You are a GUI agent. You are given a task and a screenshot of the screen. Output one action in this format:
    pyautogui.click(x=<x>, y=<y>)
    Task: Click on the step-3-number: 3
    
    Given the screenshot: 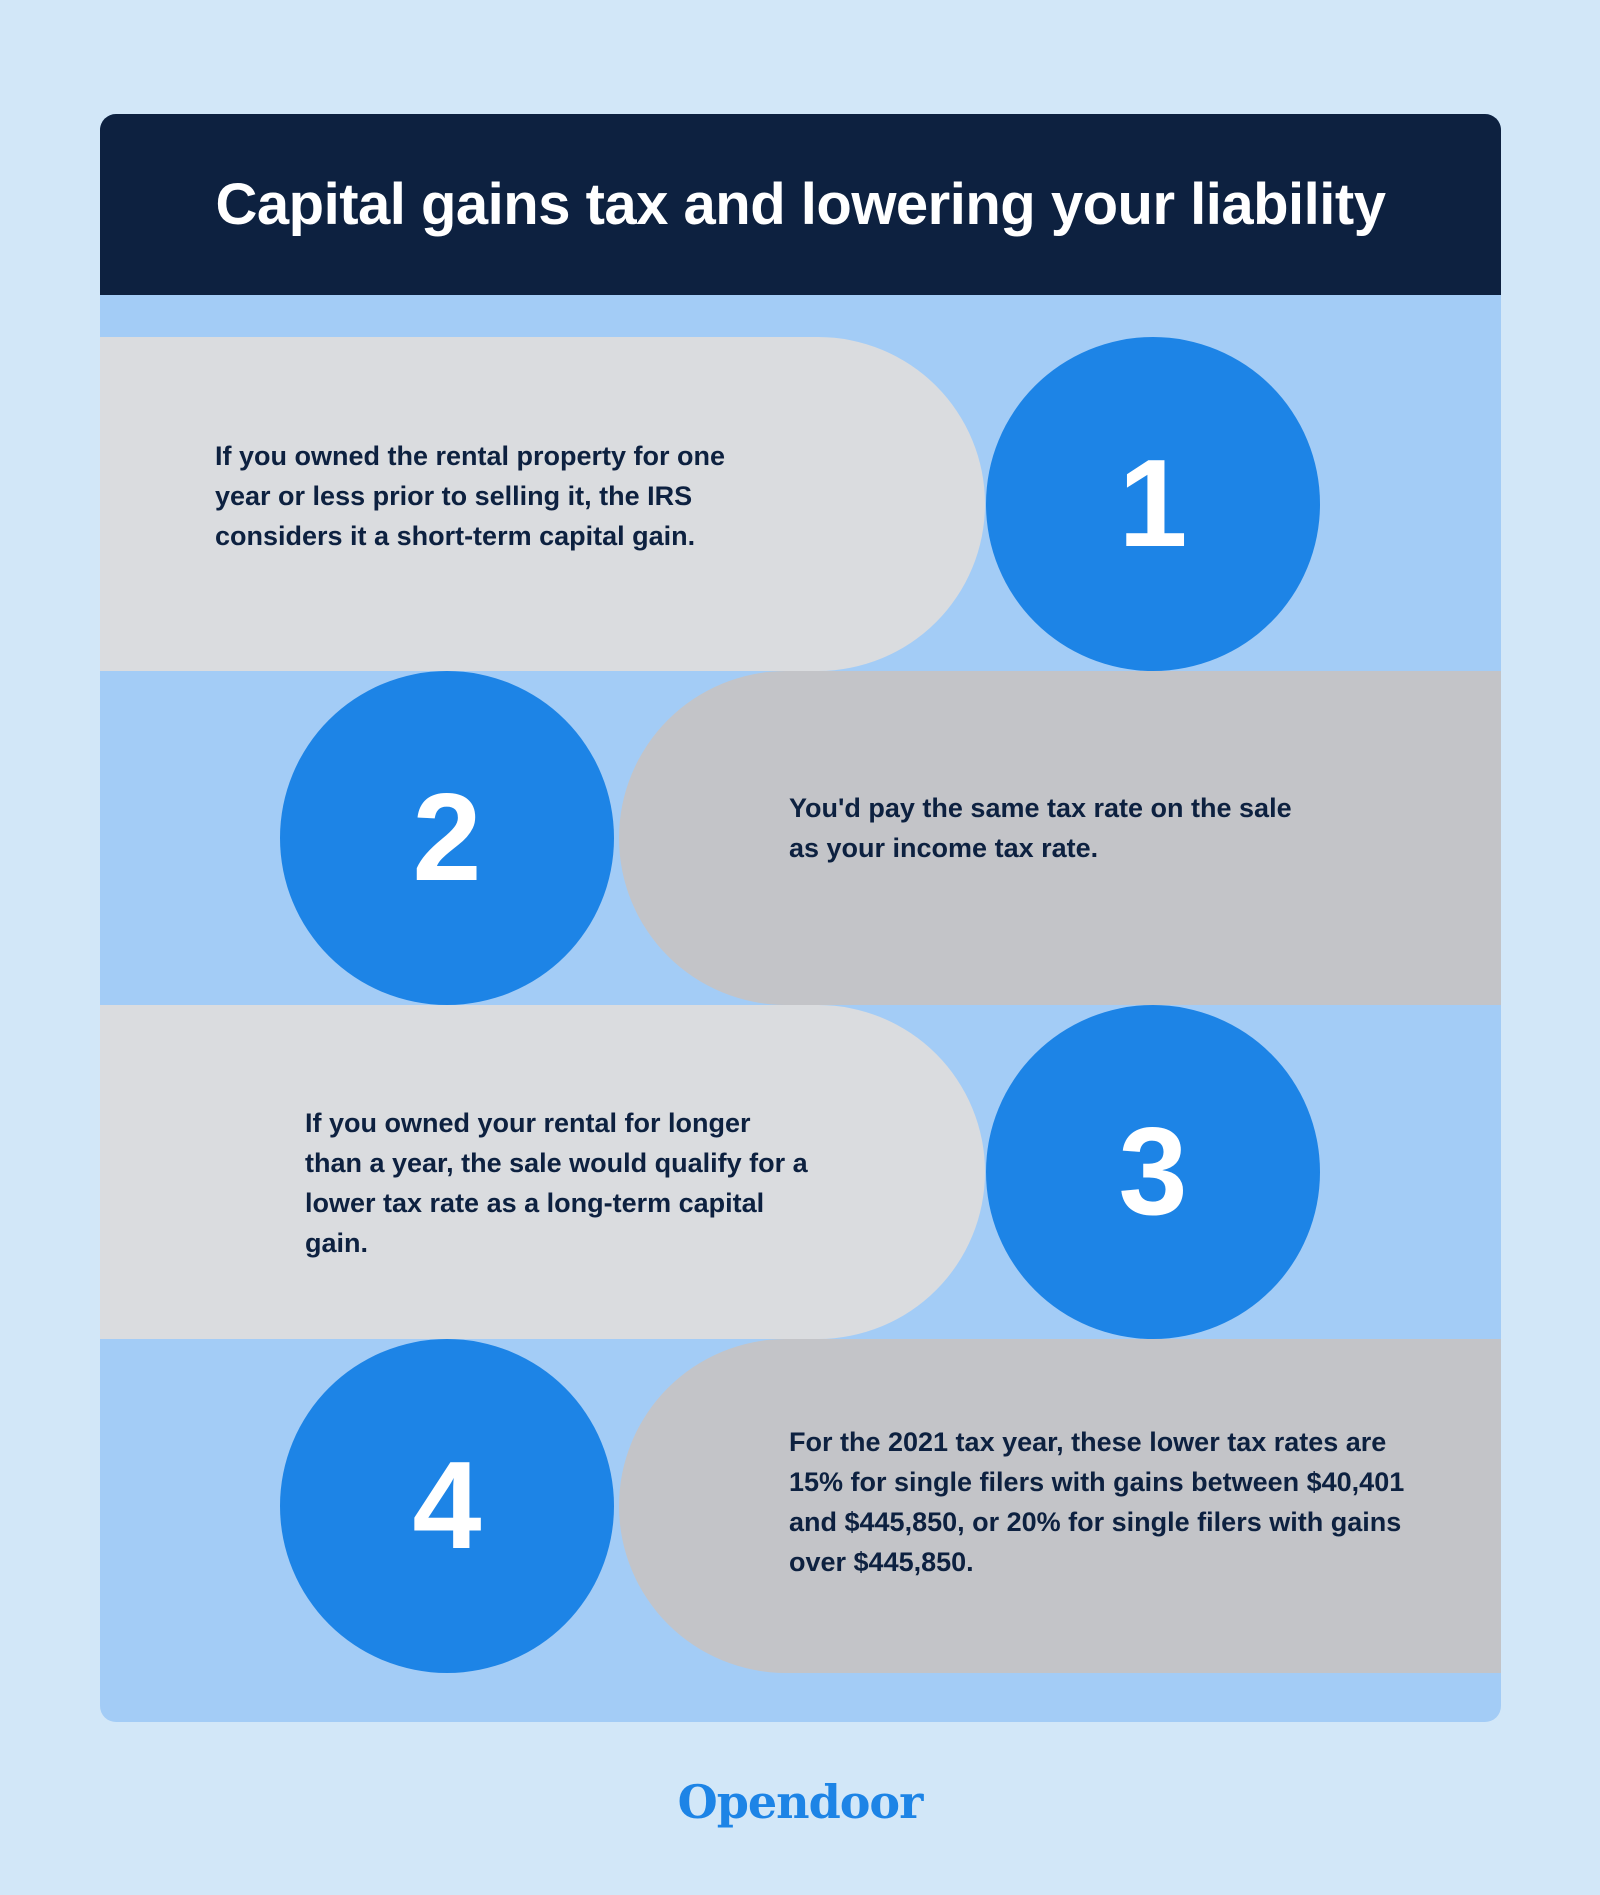 What is the action you would take?
    pyautogui.click(x=1153, y=1172)
    